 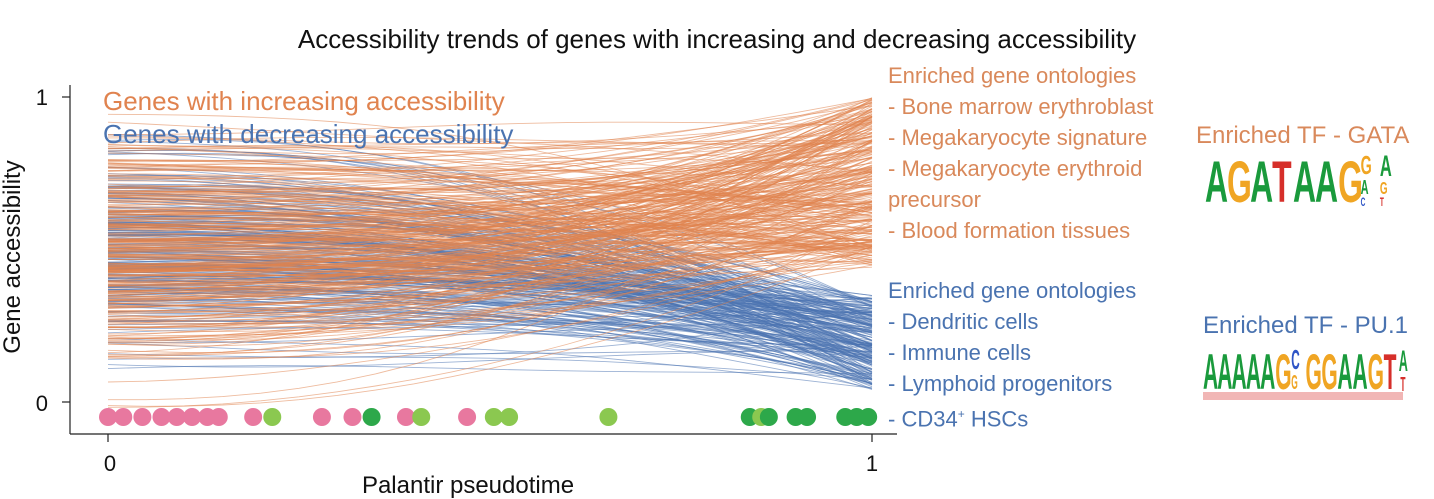 What do you see at coordinates (1305, 325) in the screenshot?
I see `tf-label-pu1: Enriched TF - PU.1` at bounding box center [1305, 325].